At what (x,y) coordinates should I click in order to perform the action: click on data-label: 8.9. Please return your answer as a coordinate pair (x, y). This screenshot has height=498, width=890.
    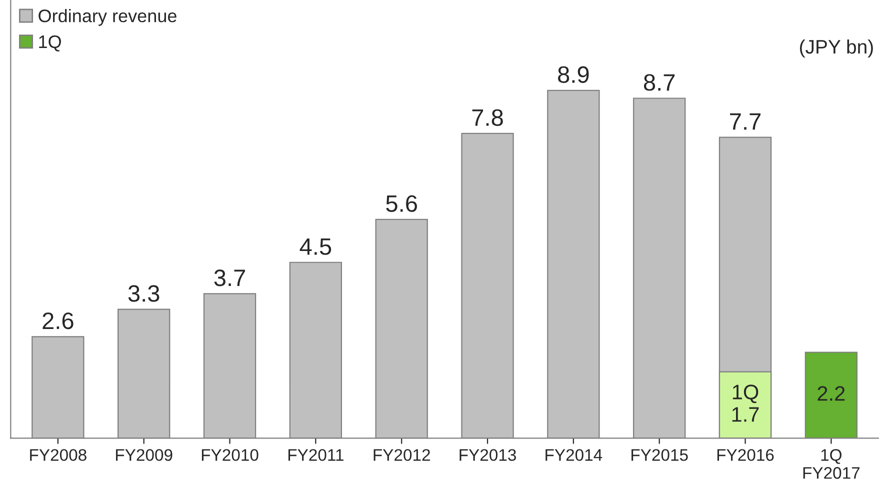
    Looking at the image, I should click on (573, 74).